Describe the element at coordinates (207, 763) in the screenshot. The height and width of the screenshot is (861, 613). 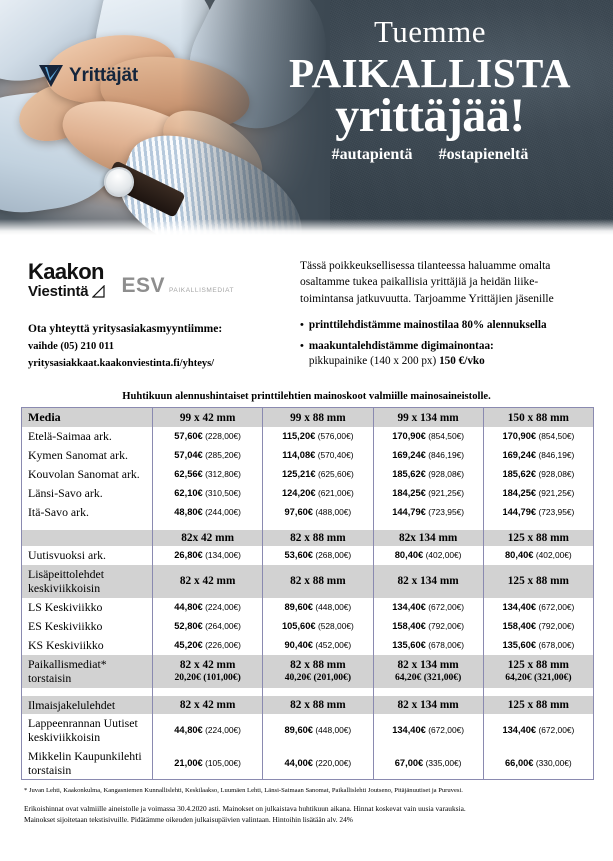
I see `price-cell: 21,00€ (105,00€)` at that location.